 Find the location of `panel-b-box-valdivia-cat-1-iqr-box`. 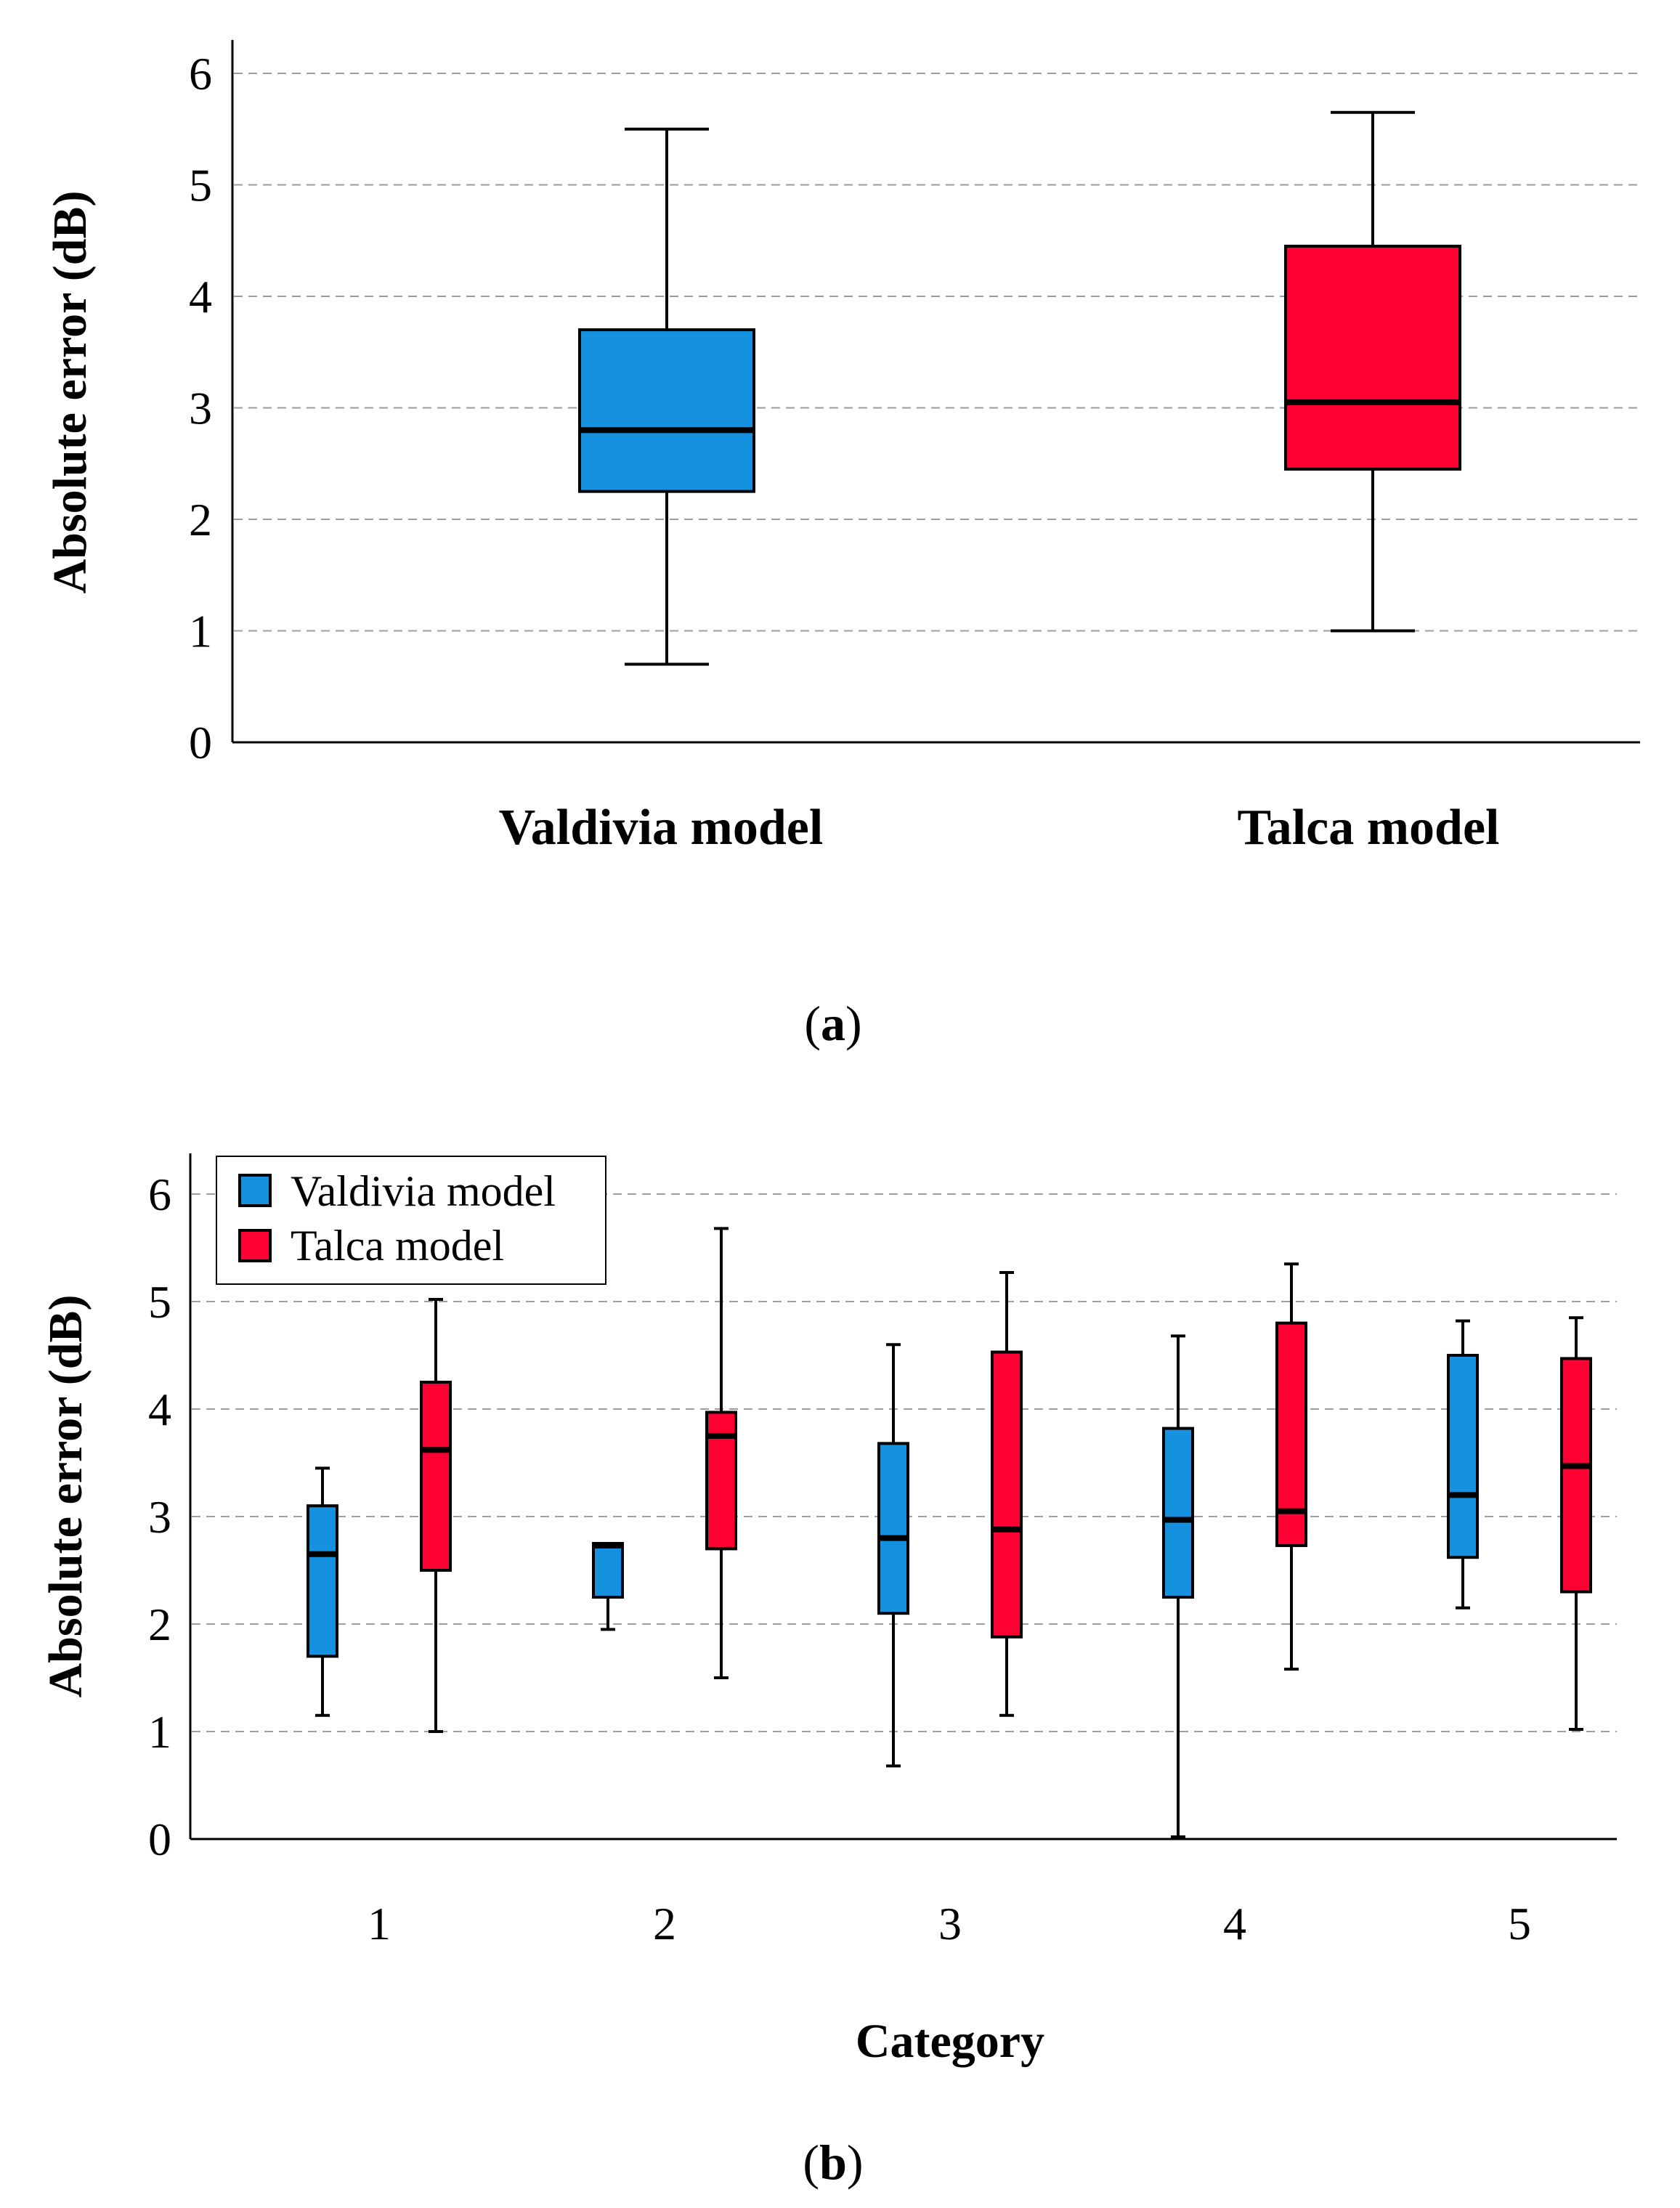

panel-b-box-valdivia-cat-1-iqr-box is located at coordinates (322, 1581).